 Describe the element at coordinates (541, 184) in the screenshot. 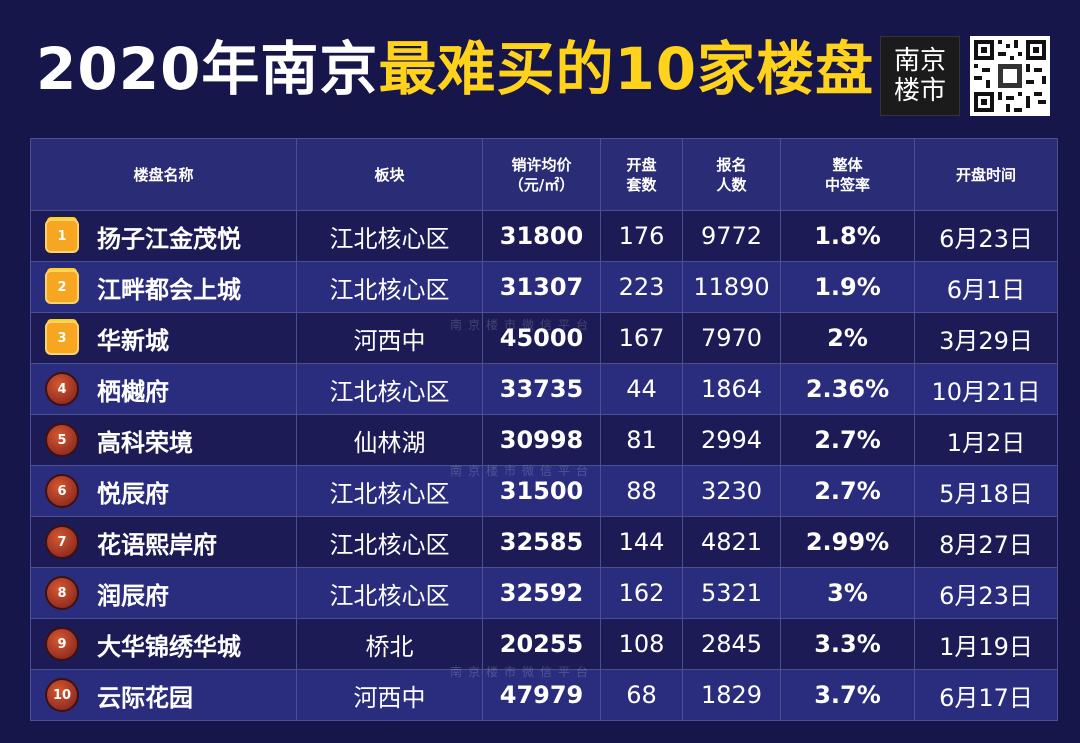

I see `header-price-line2: （元/㎡）` at that location.